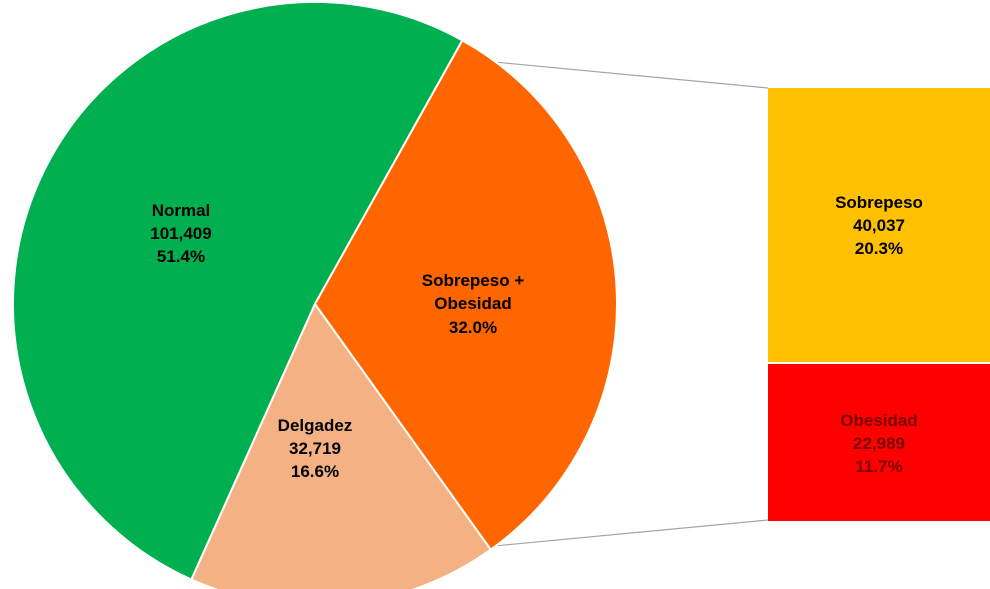 This screenshot has height=589, width=990. I want to click on connector-line-bottom, so click(620, 534).